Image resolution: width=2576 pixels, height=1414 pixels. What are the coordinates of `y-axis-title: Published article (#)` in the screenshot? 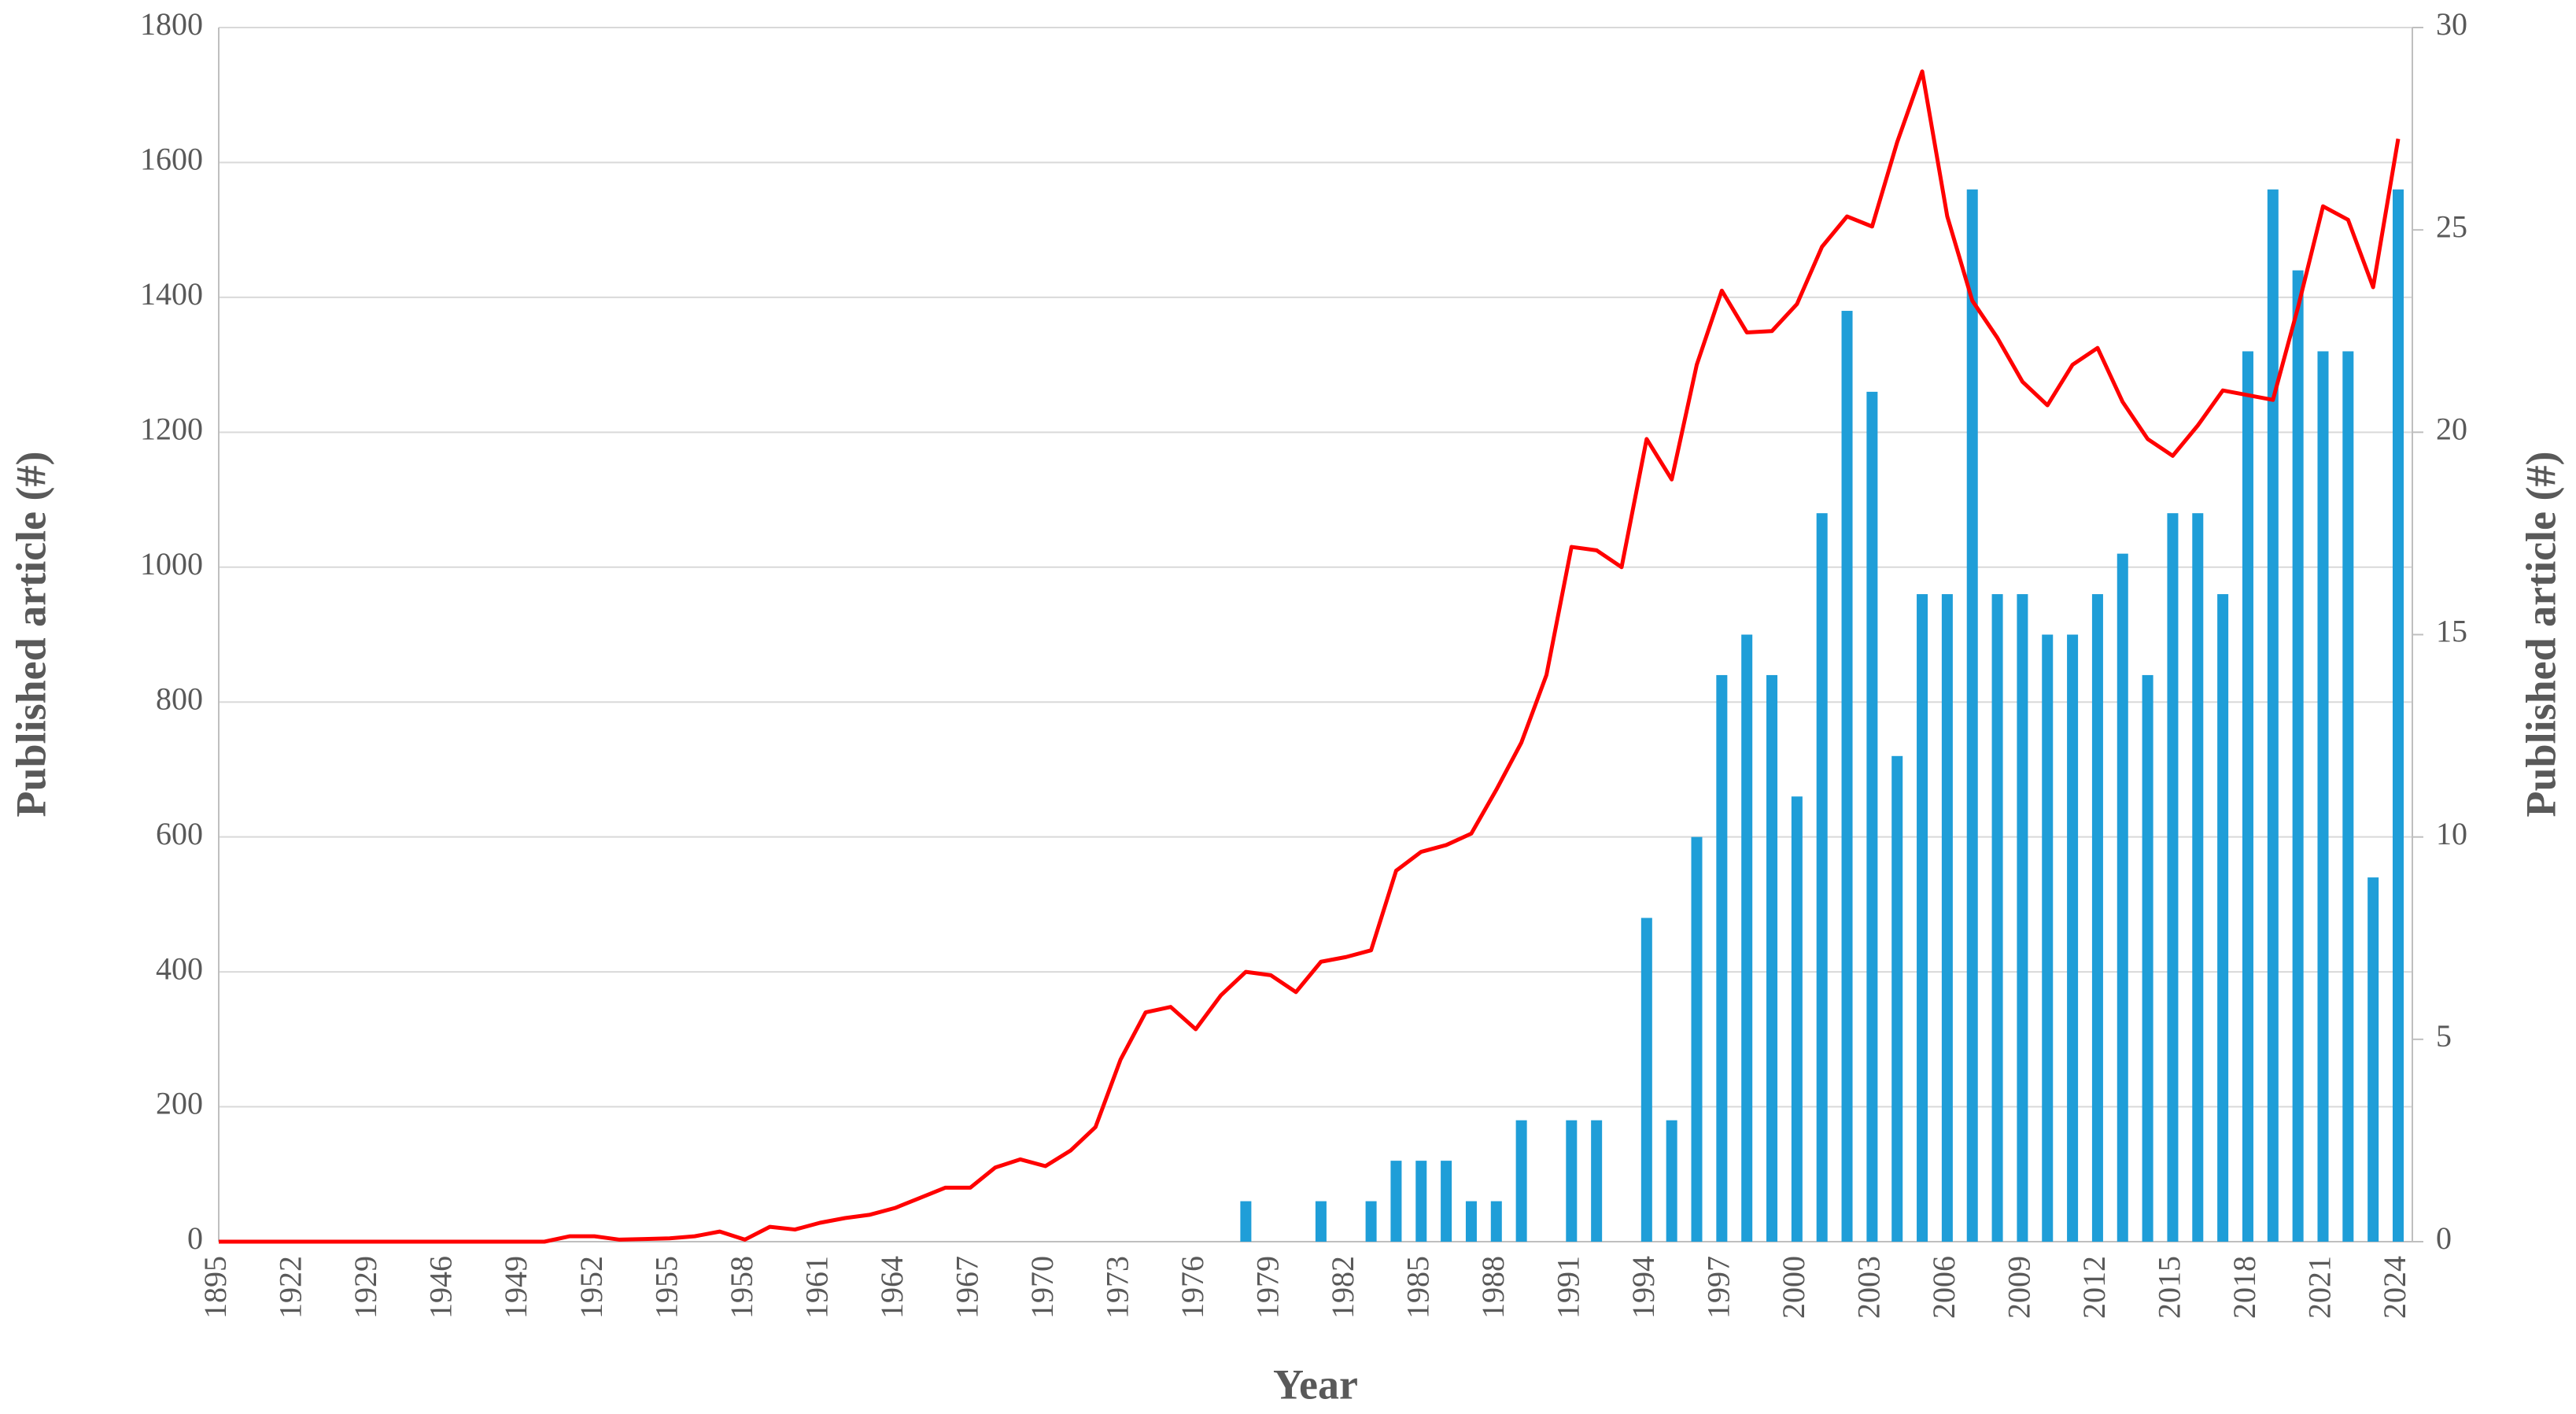 It's located at (31, 635).